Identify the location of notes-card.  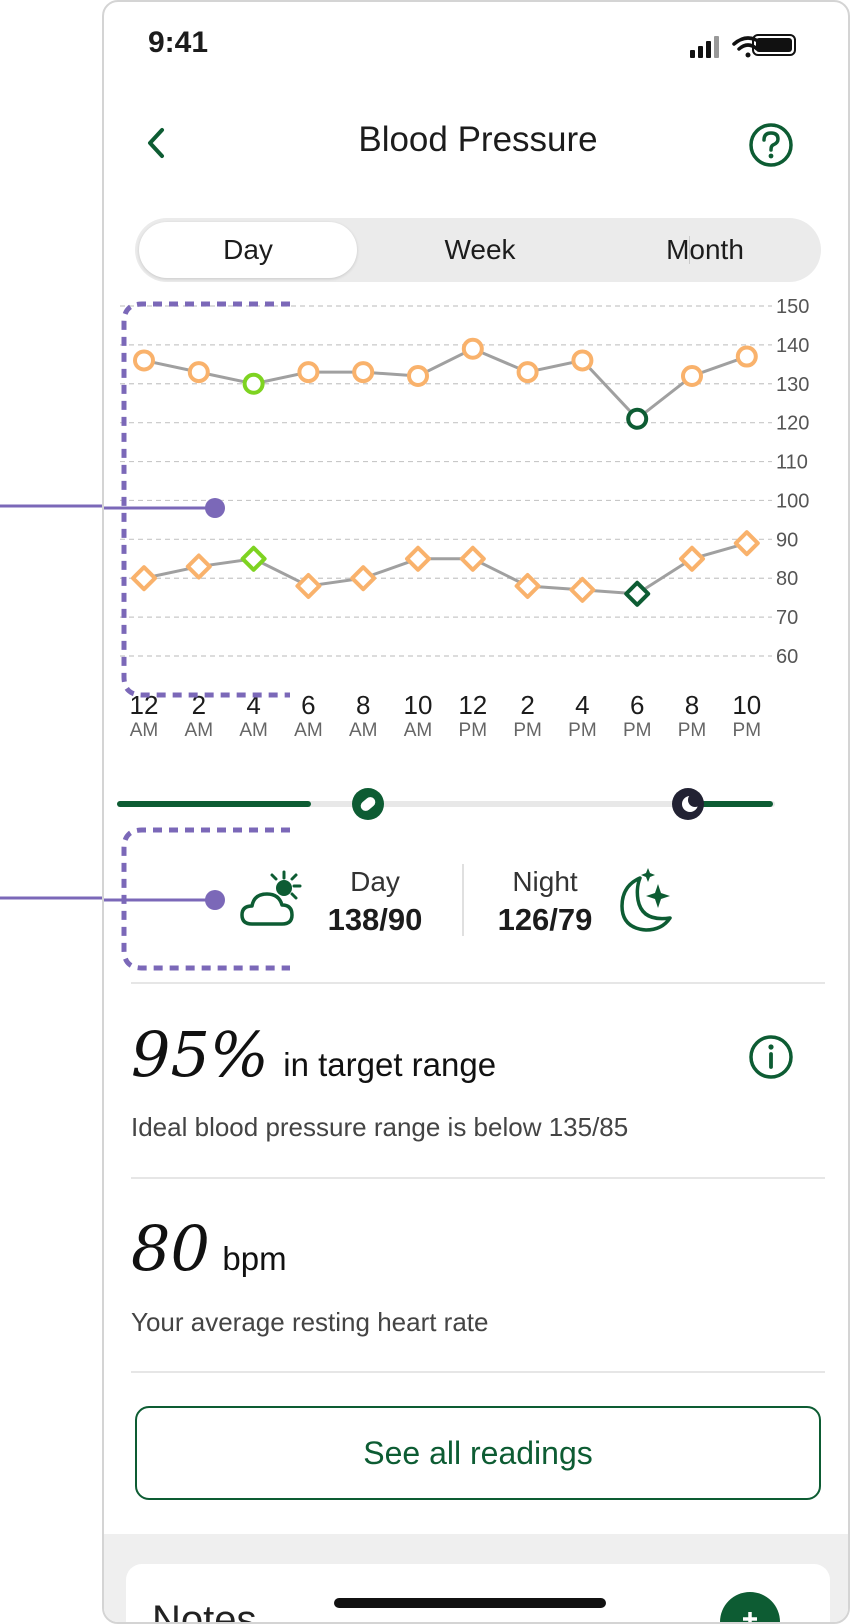
(478, 1593).